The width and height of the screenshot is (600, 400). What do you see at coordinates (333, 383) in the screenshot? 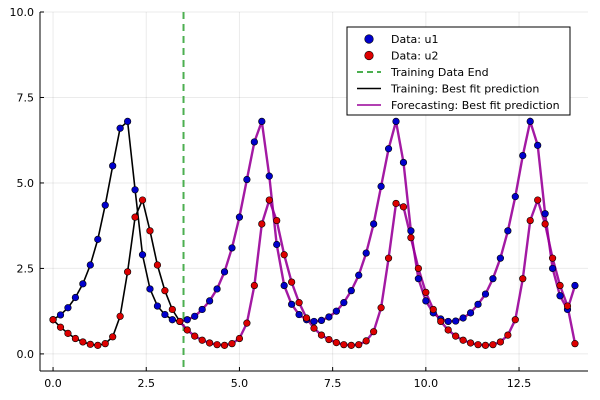
I see `x-tick-label-3: 7.5` at bounding box center [333, 383].